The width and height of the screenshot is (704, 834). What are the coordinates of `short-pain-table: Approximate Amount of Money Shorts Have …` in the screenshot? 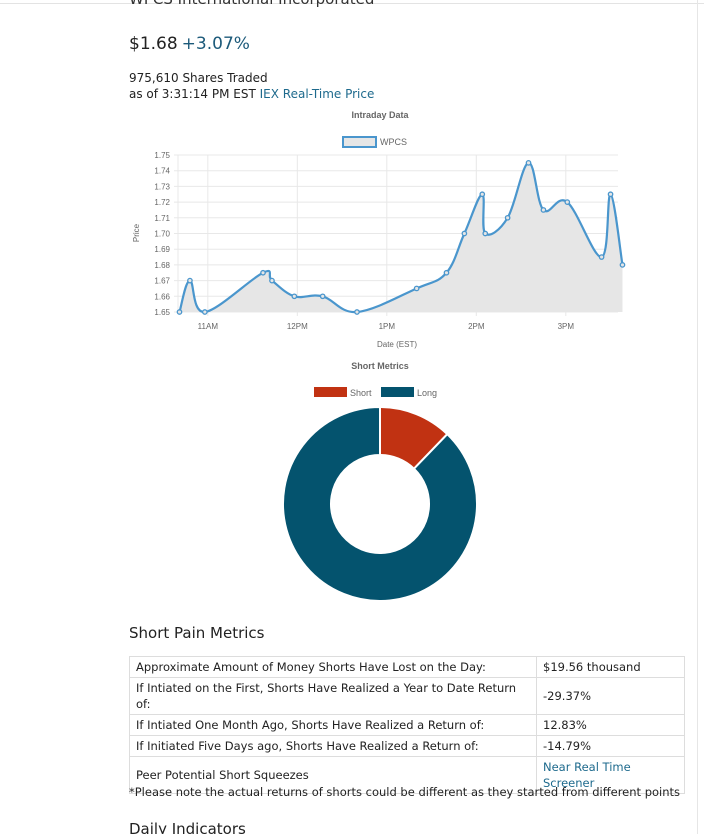 It's located at (407, 725).